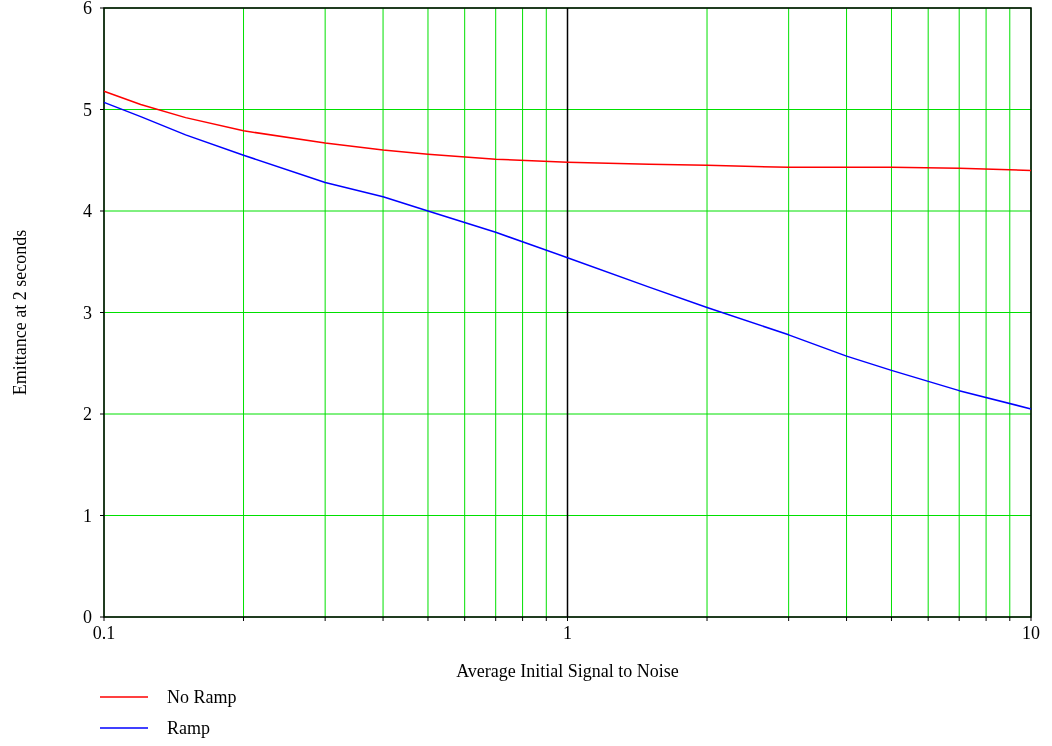 The image size is (1052, 746). I want to click on x-tick-label: 10, so click(1031, 633).